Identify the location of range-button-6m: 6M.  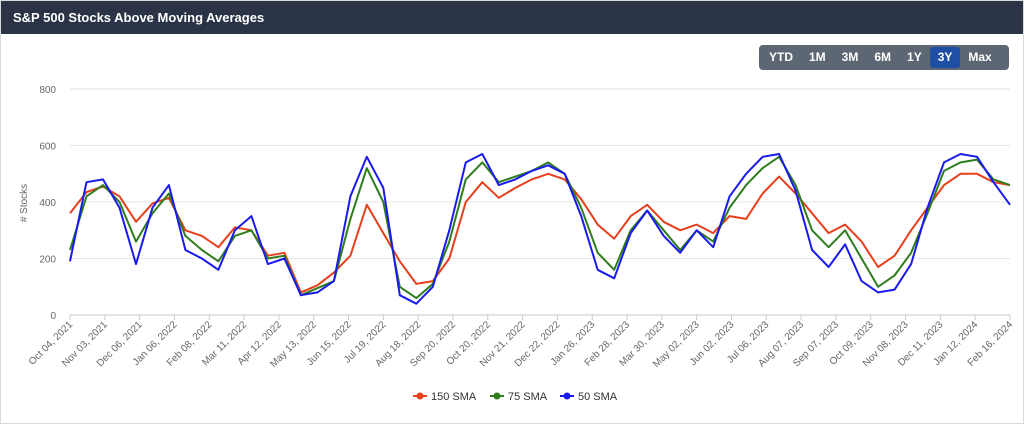
(883, 57).